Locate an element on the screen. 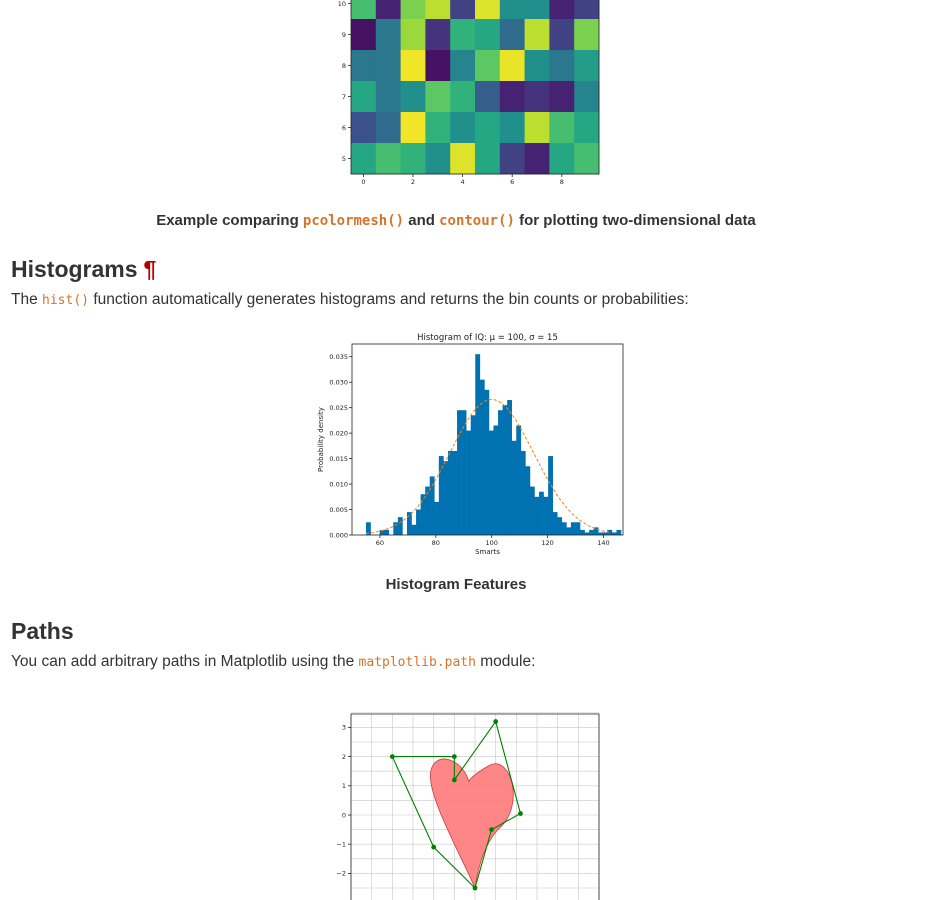  anchor-link-icon: ¶ is located at coordinates (150, 269).